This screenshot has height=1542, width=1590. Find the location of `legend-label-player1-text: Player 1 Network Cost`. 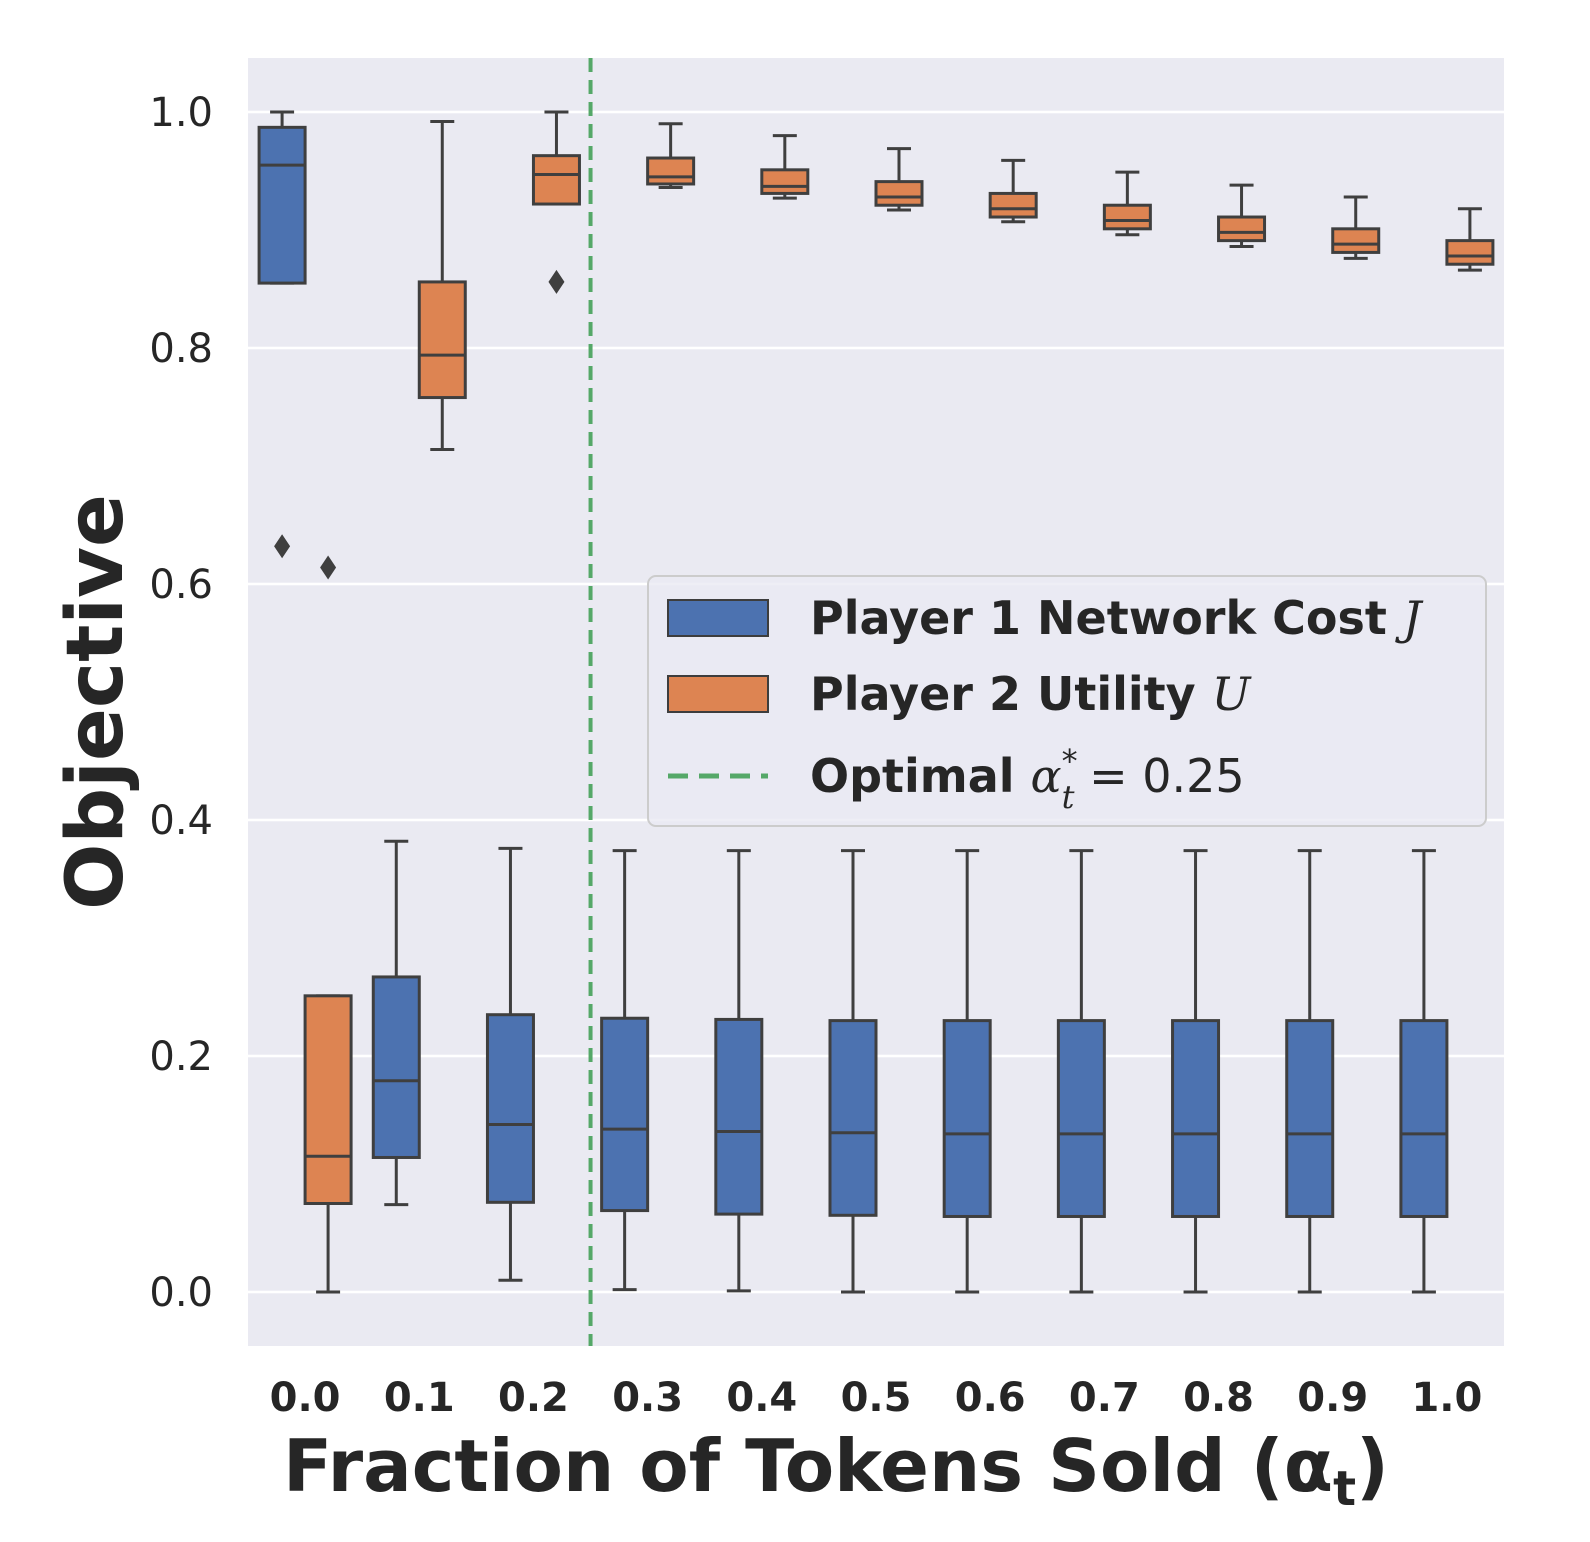

legend-label-player1-text: Player 1 Network Cost is located at coordinates (1106, 618).